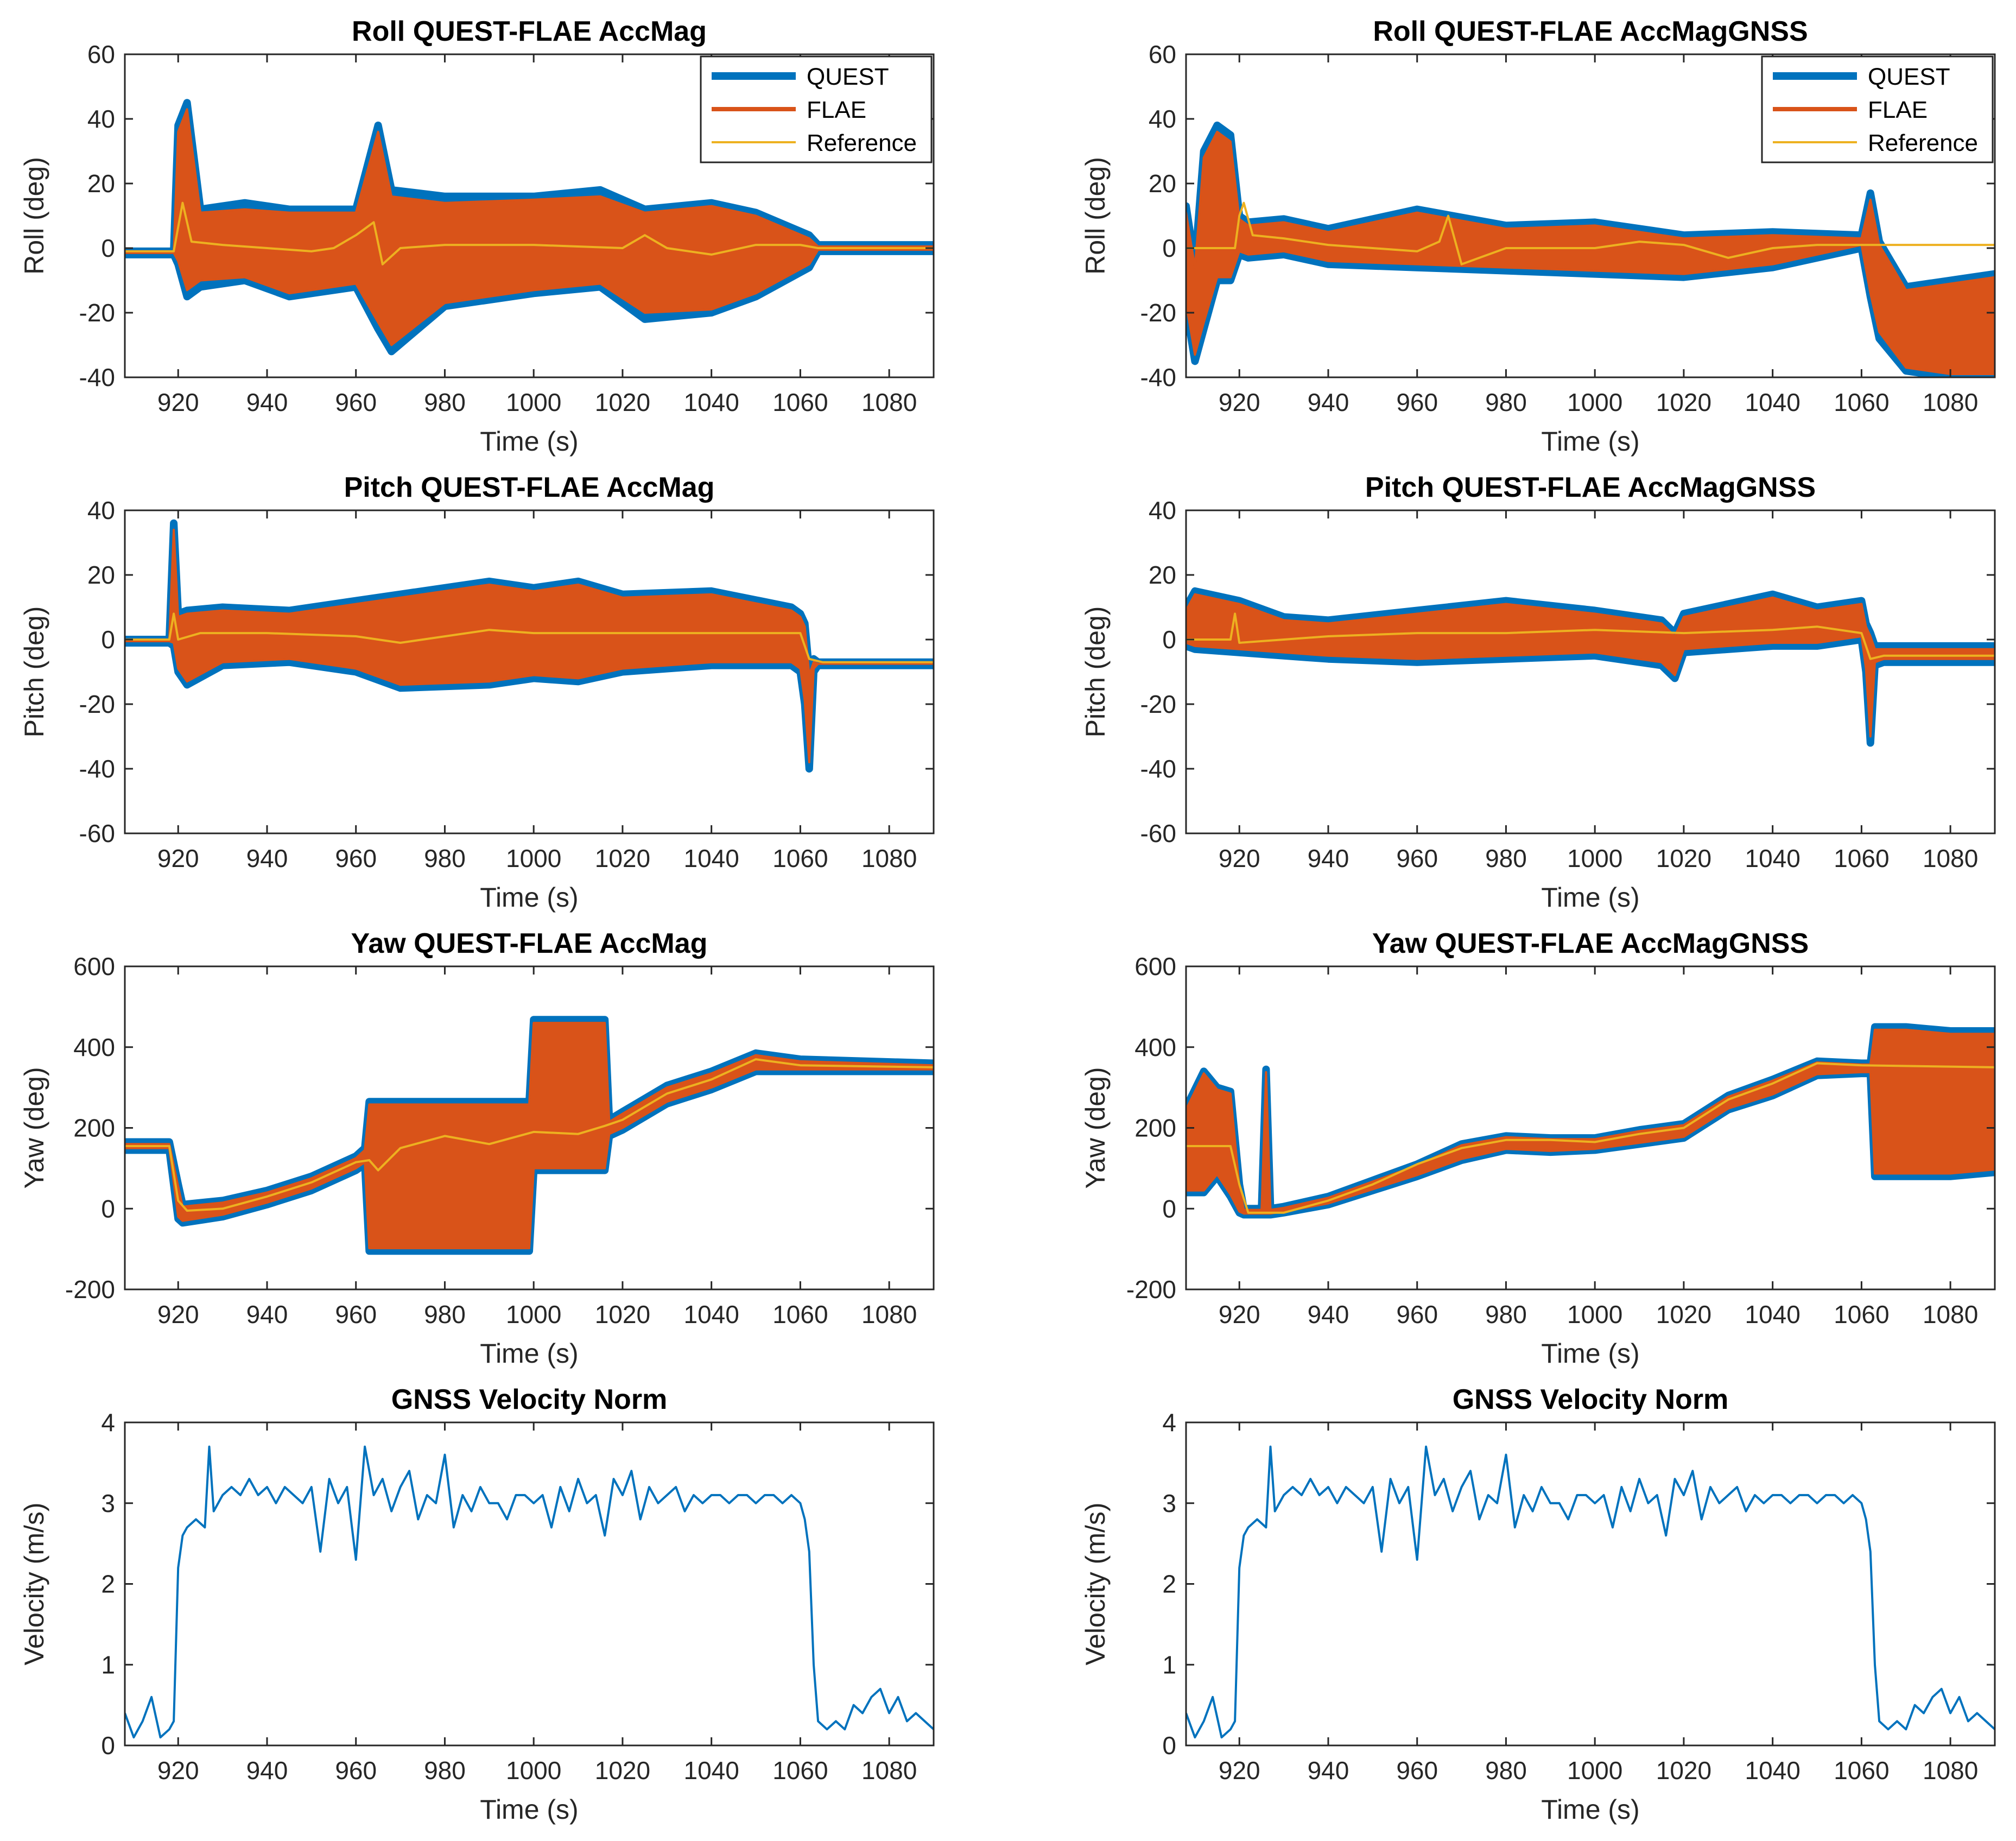 This screenshot has width=2016, height=1841. I want to click on legend: QUEST FLAE Reference, so click(1877, 109).